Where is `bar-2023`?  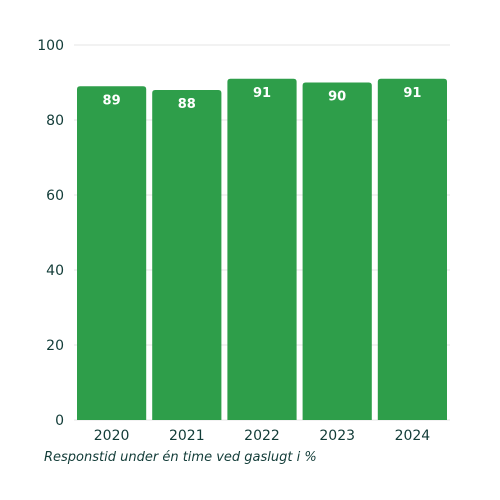
bar-2023 is located at coordinates (337, 251).